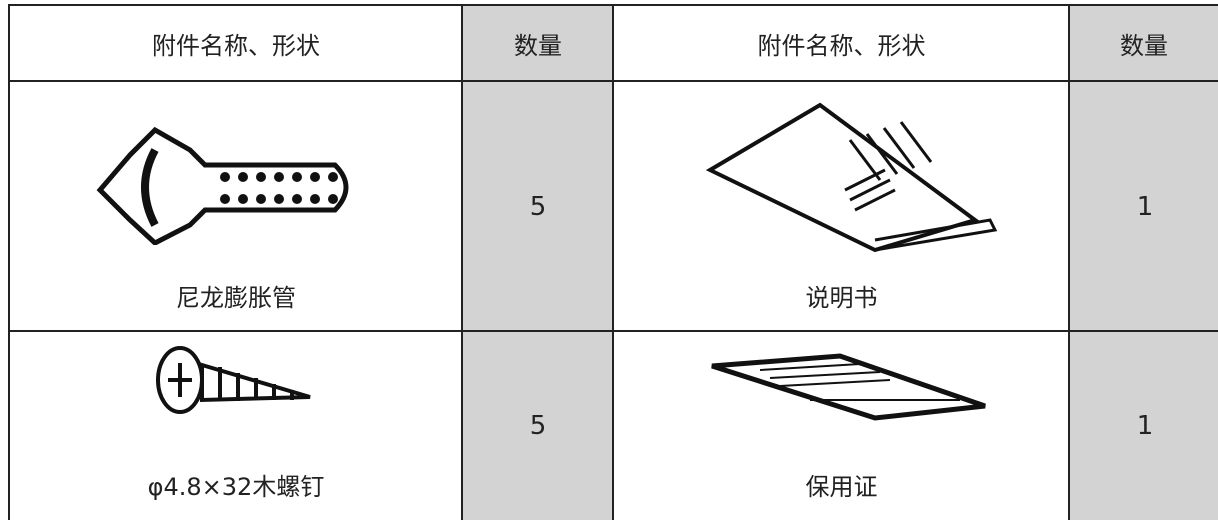 The width and height of the screenshot is (1218, 520). Describe the element at coordinates (848, 387) in the screenshot. I see `warranty-icon` at that location.